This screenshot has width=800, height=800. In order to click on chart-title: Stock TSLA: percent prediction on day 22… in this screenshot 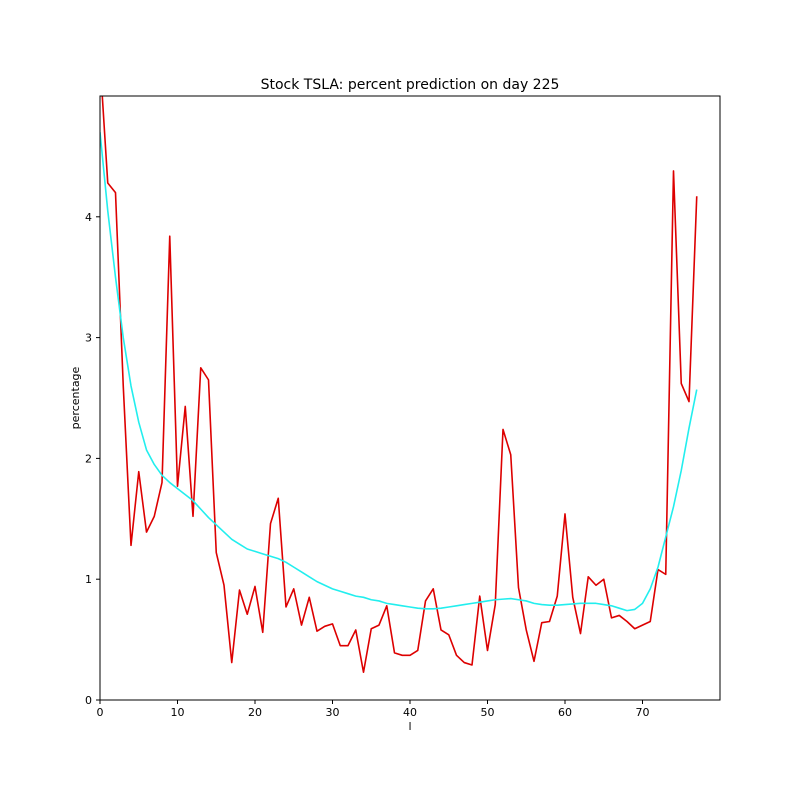, I will do `click(410, 85)`.